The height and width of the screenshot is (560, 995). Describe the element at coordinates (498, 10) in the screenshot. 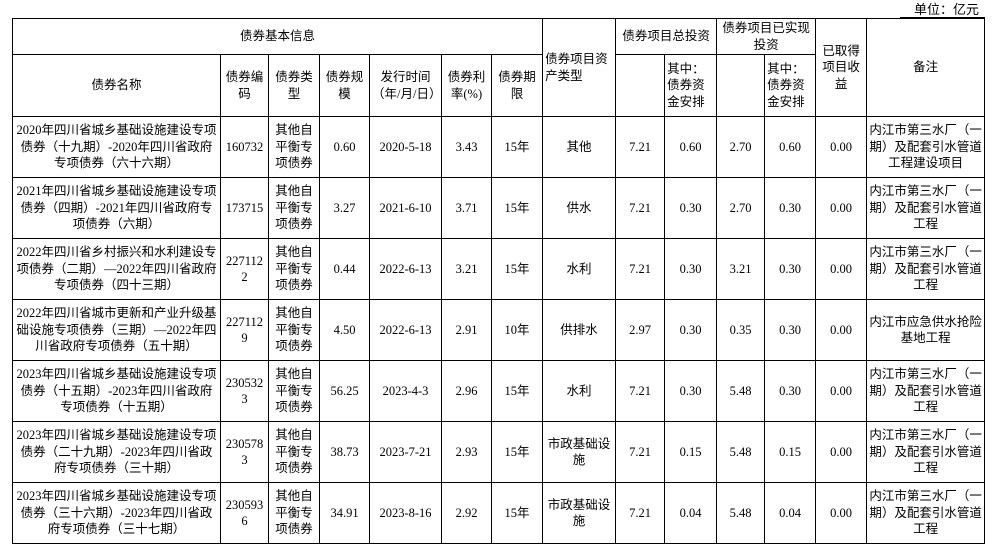

I see `unit-label: 单位：亿元` at that location.